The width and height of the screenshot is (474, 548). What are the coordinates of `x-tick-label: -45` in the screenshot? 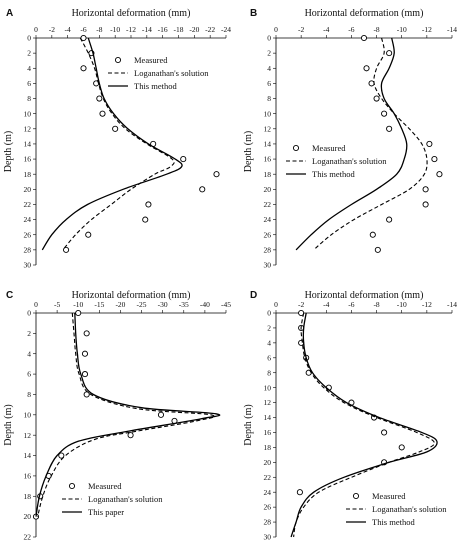 It's located at (226, 304).